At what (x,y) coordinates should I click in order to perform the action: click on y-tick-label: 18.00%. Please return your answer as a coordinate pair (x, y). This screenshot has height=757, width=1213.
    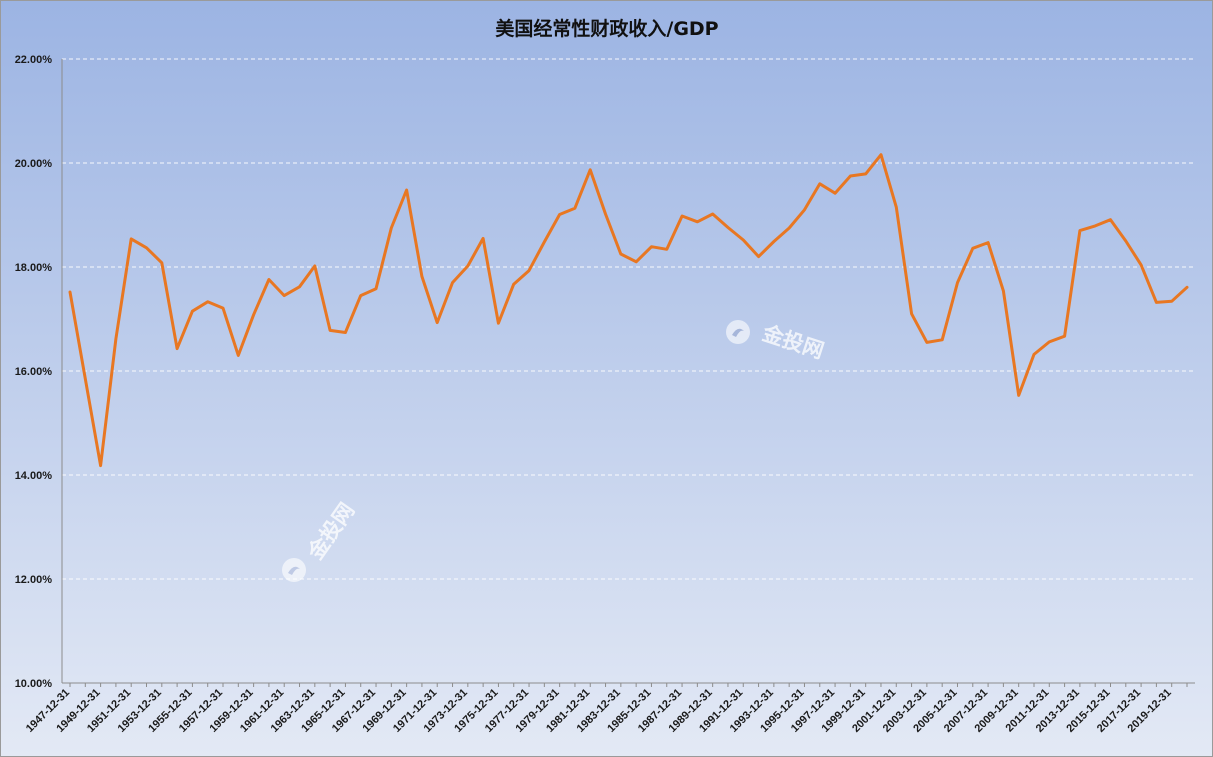
    Looking at the image, I should click on (34, 268).